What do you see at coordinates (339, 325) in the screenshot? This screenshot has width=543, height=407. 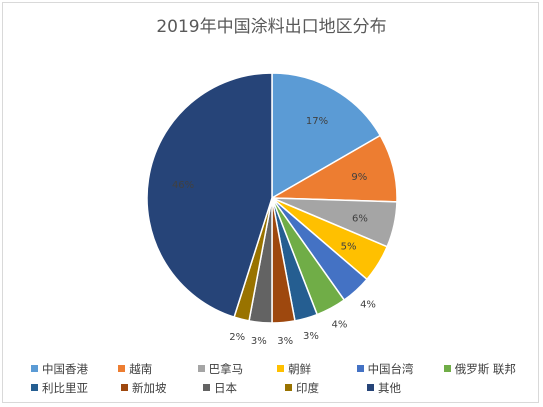 I see `slice-label-5: 4%` at bounding box center [339, 325].